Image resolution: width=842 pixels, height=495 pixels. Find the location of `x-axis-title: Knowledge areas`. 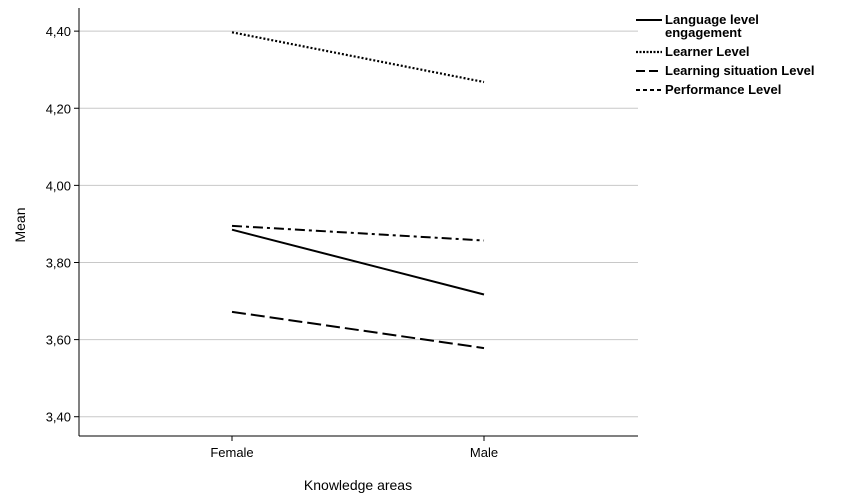

x-axis-title: Knowledge areas is located at coordinates (358, 485).